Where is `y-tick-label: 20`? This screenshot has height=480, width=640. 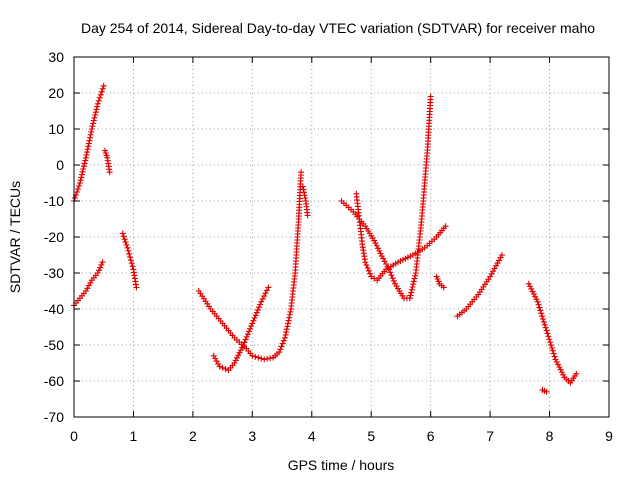
y-tick-label: 20 is located at coordinates (56, 93).